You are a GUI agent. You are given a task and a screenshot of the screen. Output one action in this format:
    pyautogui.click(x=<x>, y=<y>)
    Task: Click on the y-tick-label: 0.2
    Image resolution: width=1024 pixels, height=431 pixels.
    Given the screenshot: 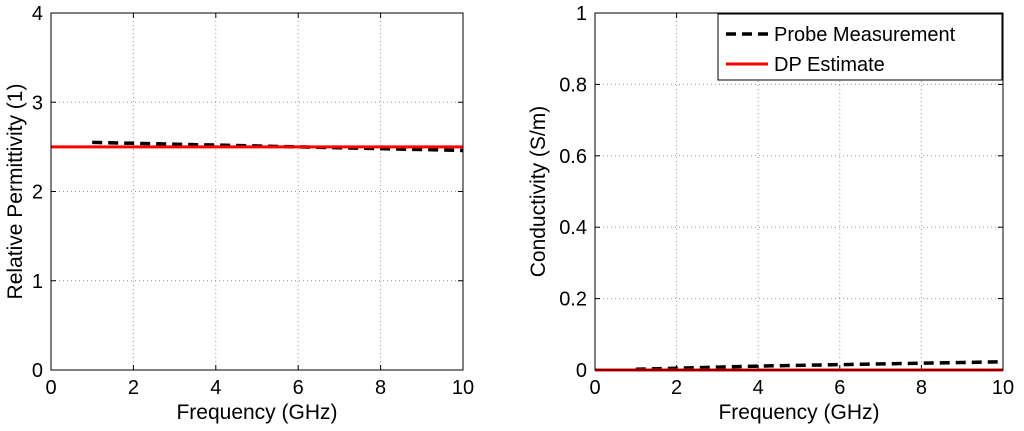 What is the action you would take?
    pyautogui.click(x=573, y=300)
    